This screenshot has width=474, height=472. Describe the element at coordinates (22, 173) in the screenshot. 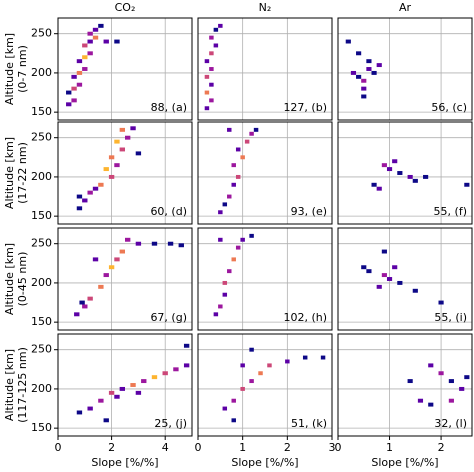

I see `y-axis-label: (17-22 nm)` at that location.